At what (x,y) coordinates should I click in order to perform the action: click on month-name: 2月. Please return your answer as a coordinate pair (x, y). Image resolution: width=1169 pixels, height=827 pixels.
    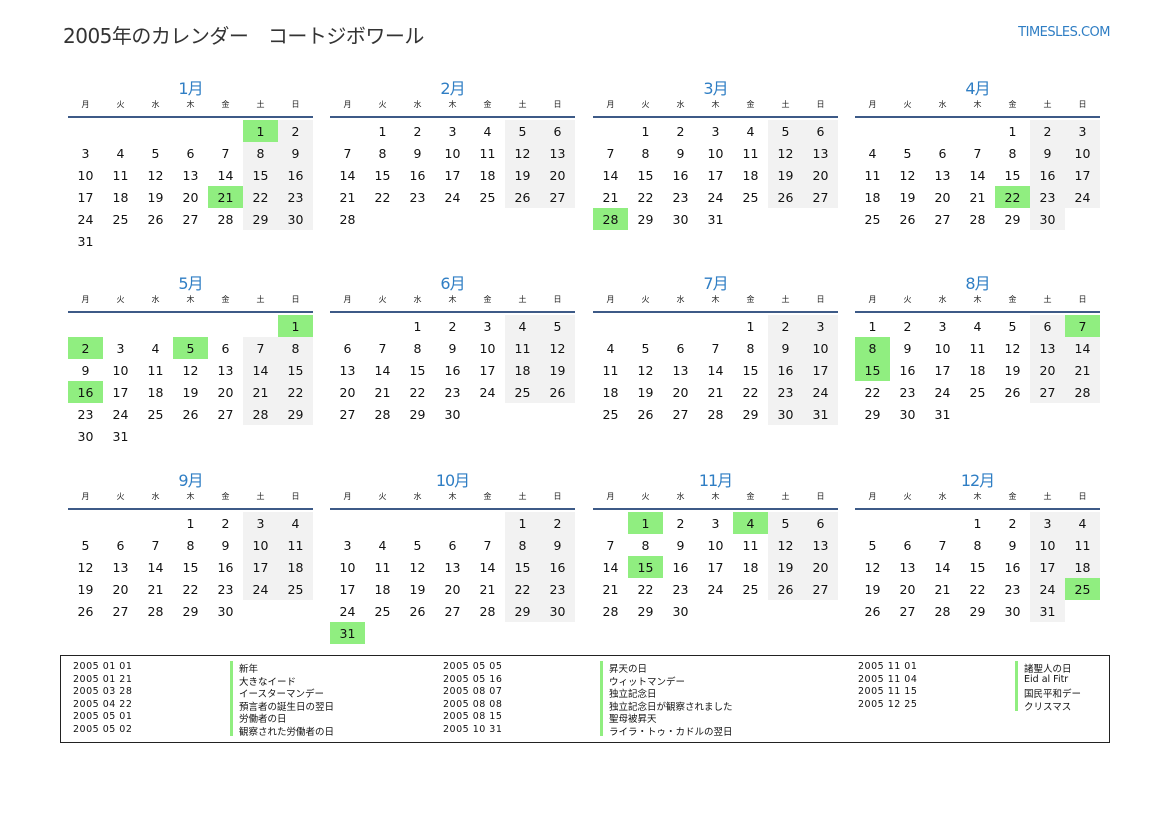
    Looking at the image, I should click on (452, 88).